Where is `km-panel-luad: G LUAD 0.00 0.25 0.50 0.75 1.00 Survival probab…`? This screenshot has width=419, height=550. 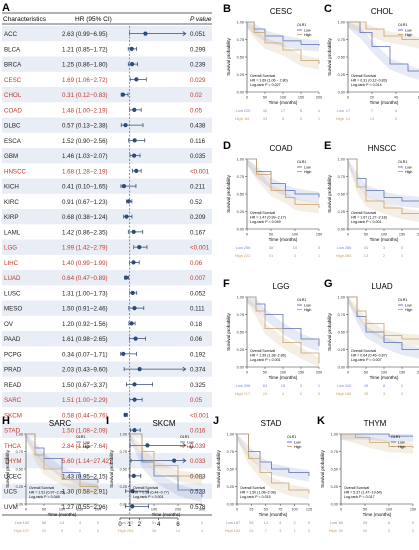
km-panel-luad: G LUAD 0.00 0.25 0.50 0.75 1.00 Survival probab… is located at coordinates (371, 337).